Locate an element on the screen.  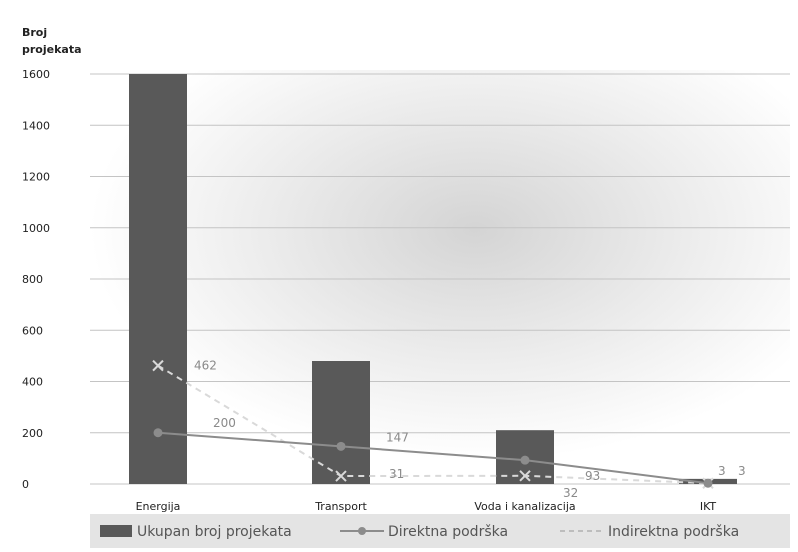
direct-support-line is located at coordinates (433, 458).